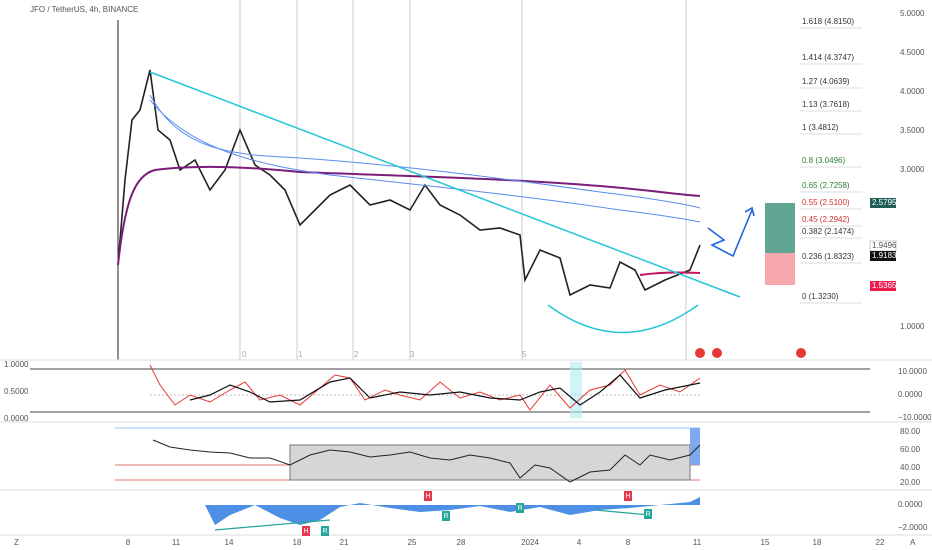 The height and width of the screenshot is (550, 932). Describe the element at coordinates (910, 394) in the screenshot. I see `osc-right-label: 0.0000` at that location.